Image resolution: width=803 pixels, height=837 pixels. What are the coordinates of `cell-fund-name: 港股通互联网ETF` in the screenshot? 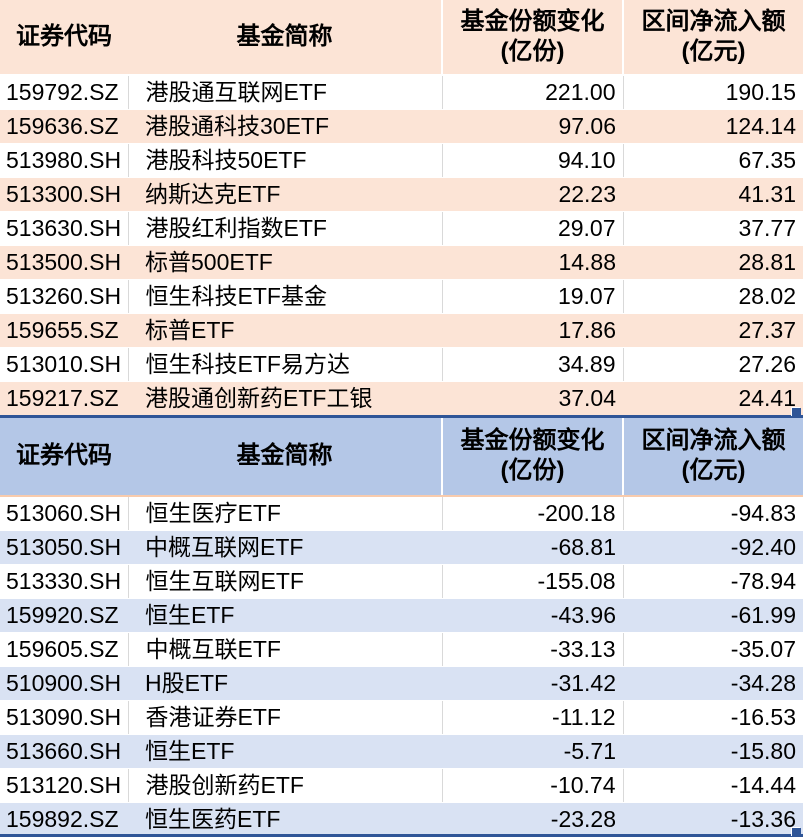 It's located at (285, 92).